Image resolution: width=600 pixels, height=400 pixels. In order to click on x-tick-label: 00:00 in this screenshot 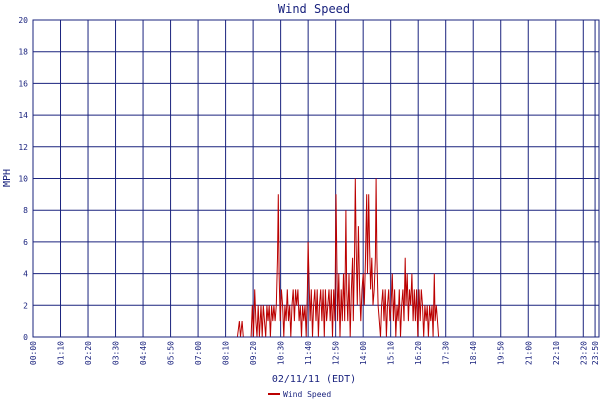, I will do `click(33, 353)`.